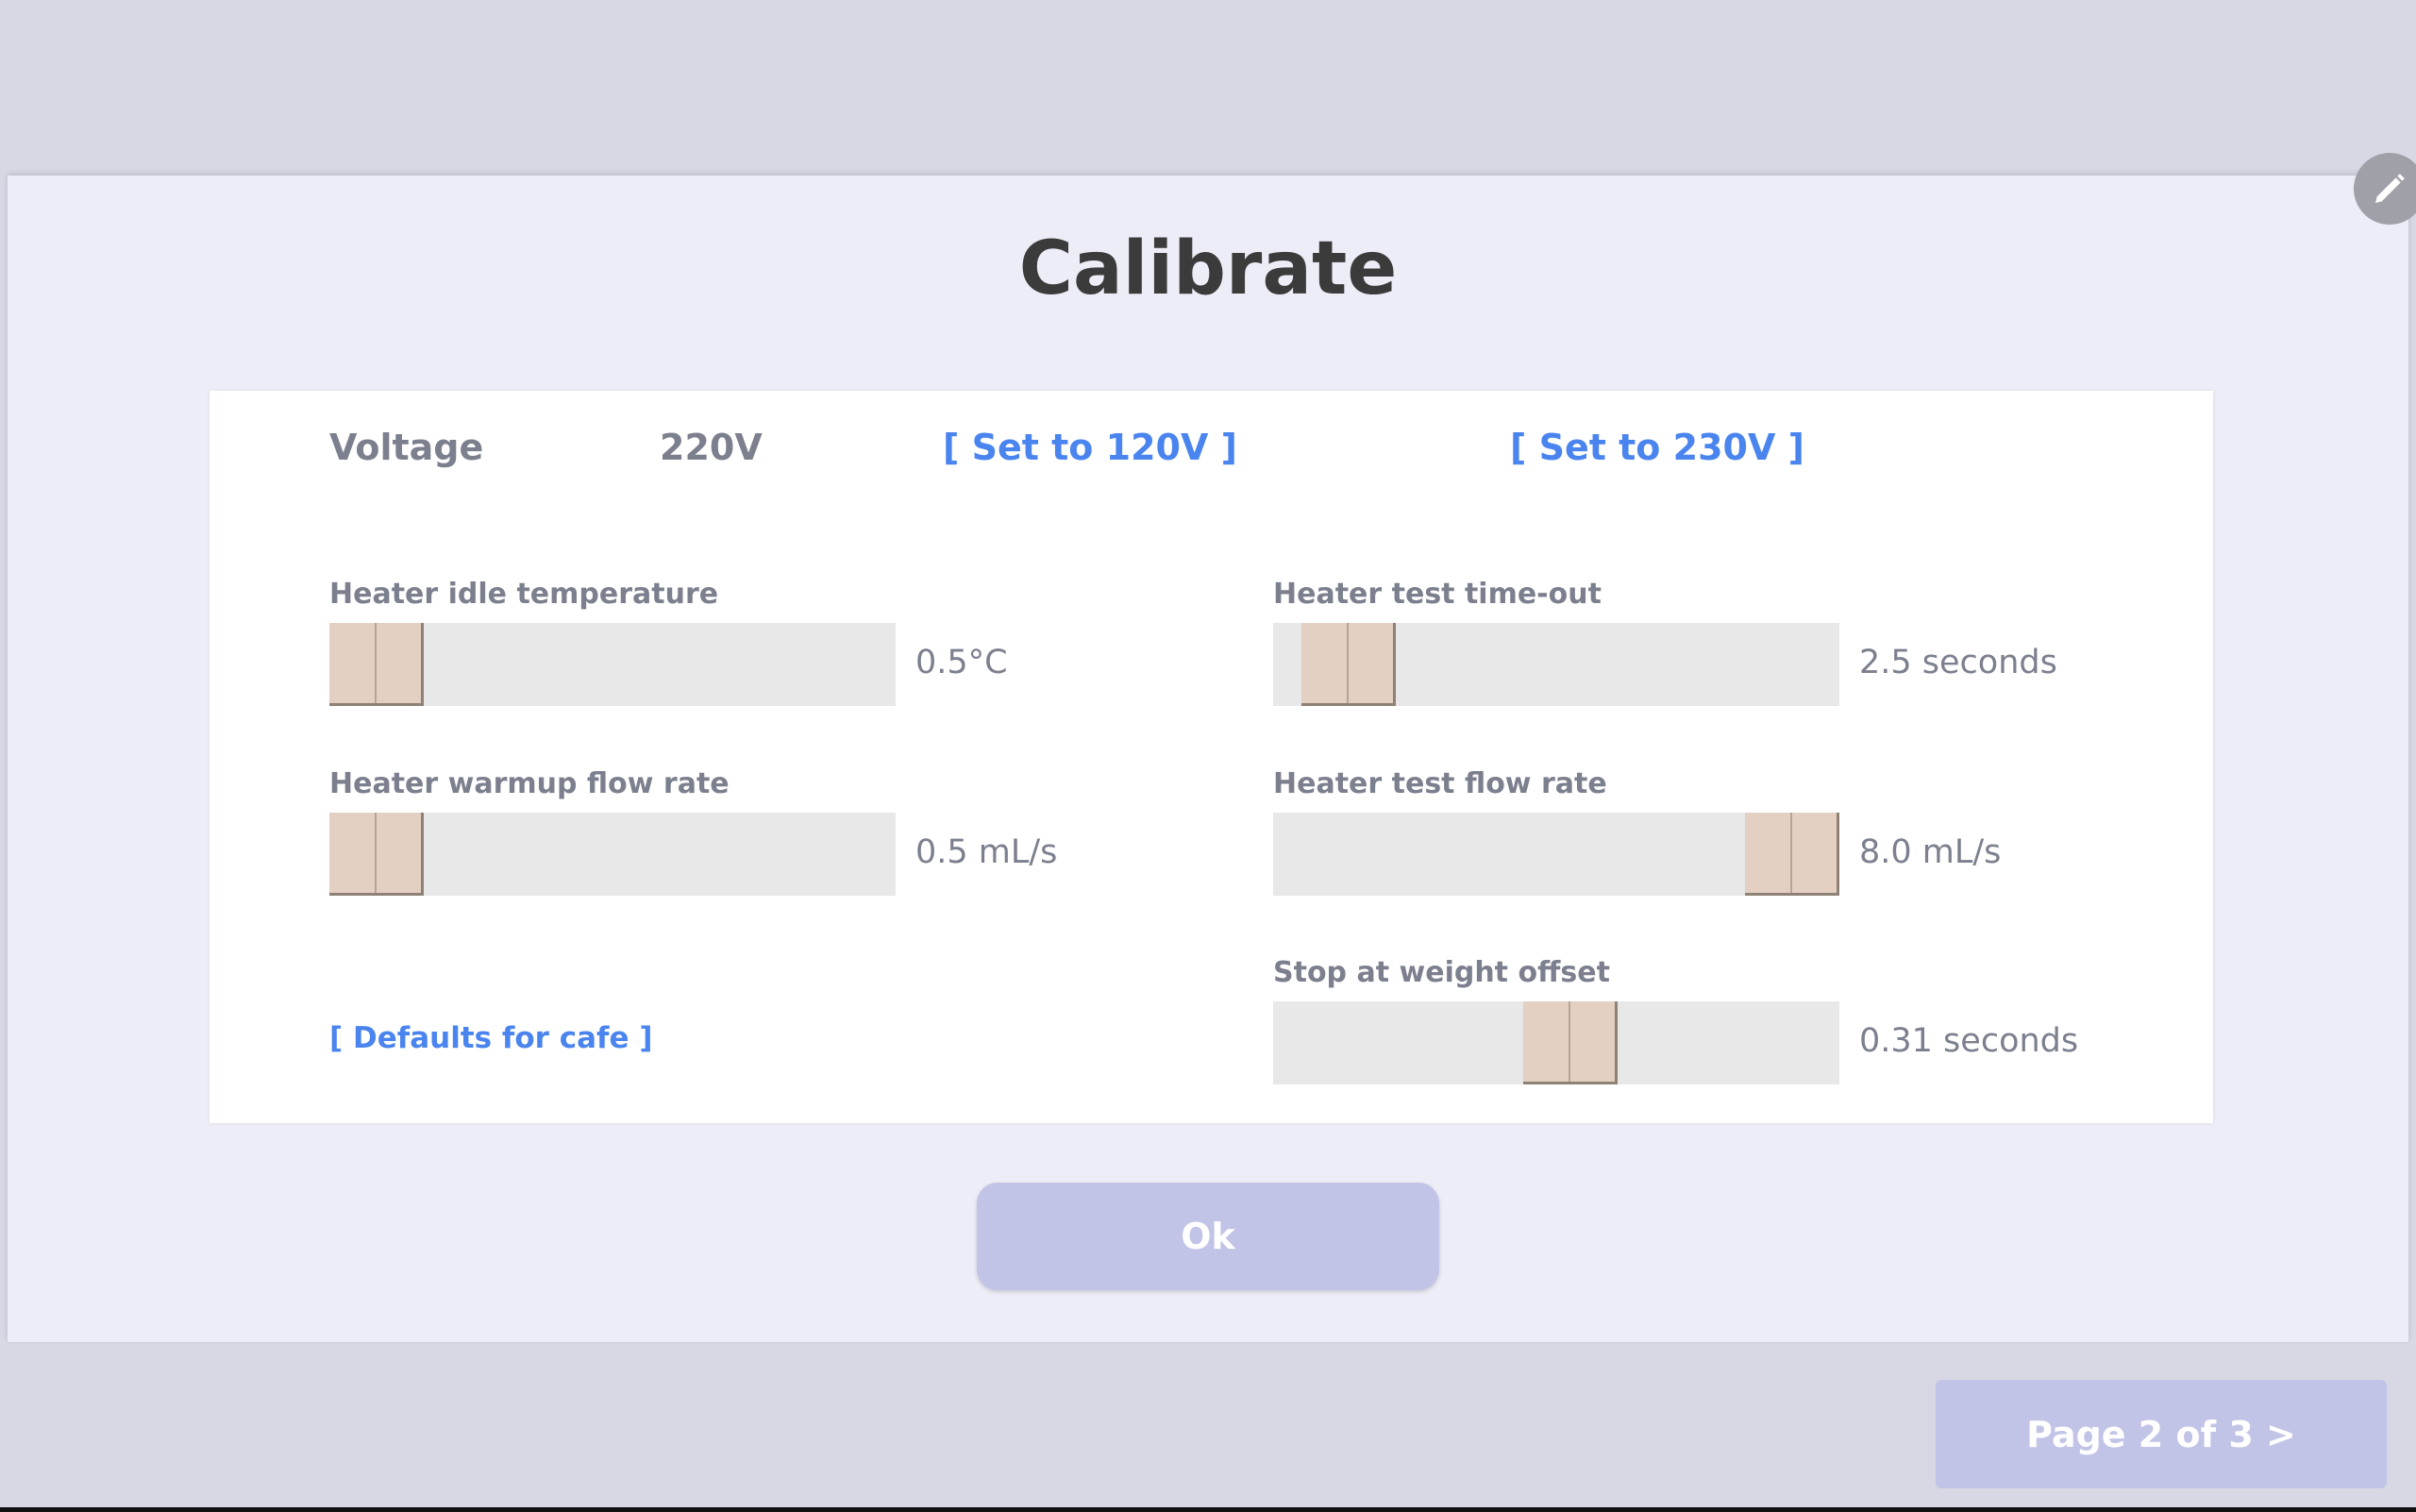 The width and height of the screenshot is (2416, 1512). I want to click on next-page-button: Page 2 of 3 >, so click(2162, 1434).